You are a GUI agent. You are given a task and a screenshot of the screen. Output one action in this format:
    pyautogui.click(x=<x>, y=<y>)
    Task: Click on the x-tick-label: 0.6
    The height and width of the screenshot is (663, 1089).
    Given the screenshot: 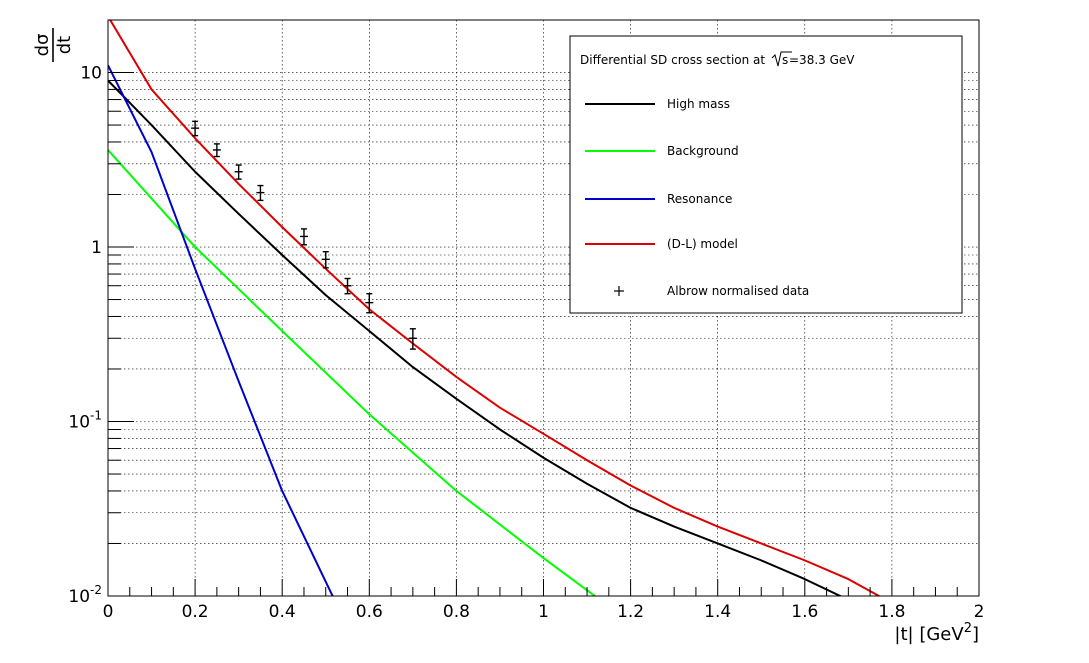 What is the action you would take?
    pyautogui.click(x=369, y=612)
    